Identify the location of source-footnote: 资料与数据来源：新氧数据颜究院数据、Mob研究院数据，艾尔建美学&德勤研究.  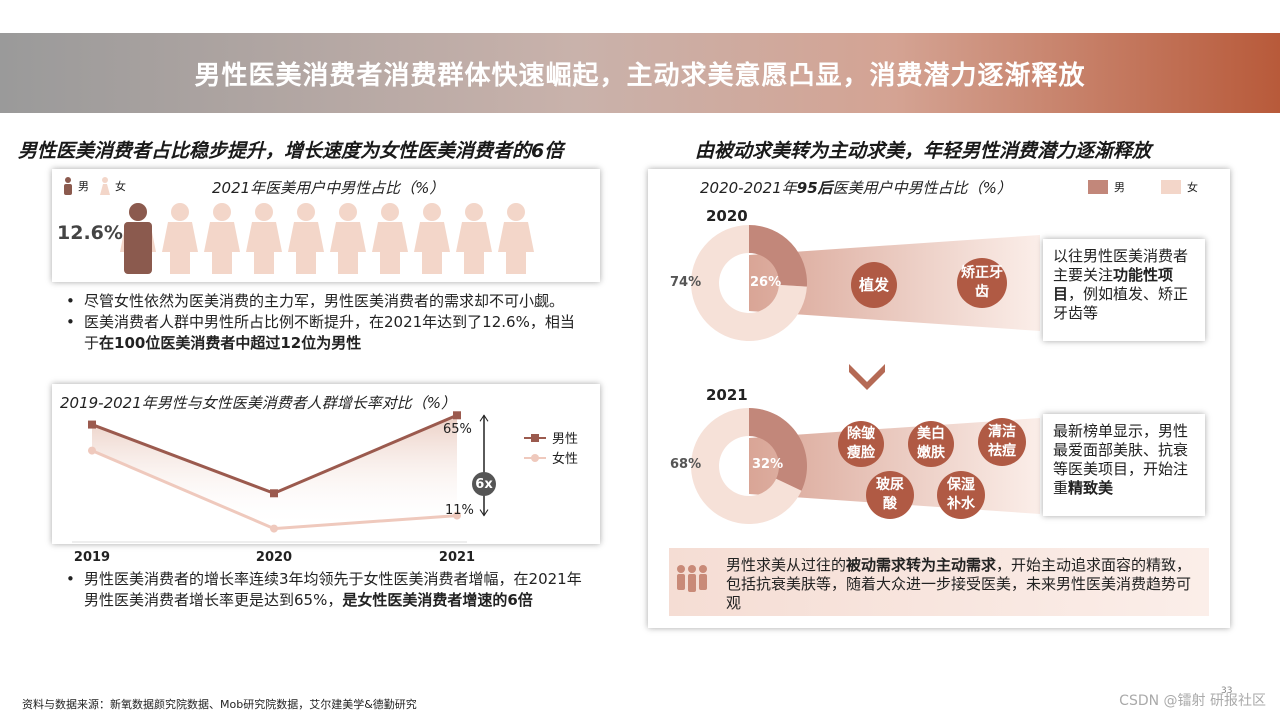
(219, 704).